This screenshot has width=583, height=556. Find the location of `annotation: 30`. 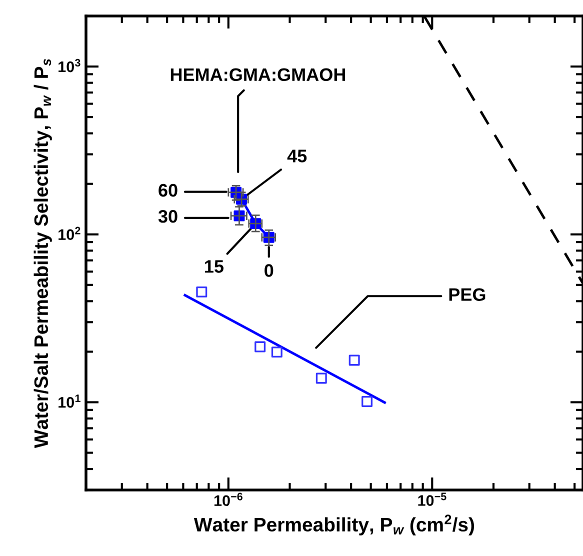

annotation: 30 is located at coordinates (168, 216).